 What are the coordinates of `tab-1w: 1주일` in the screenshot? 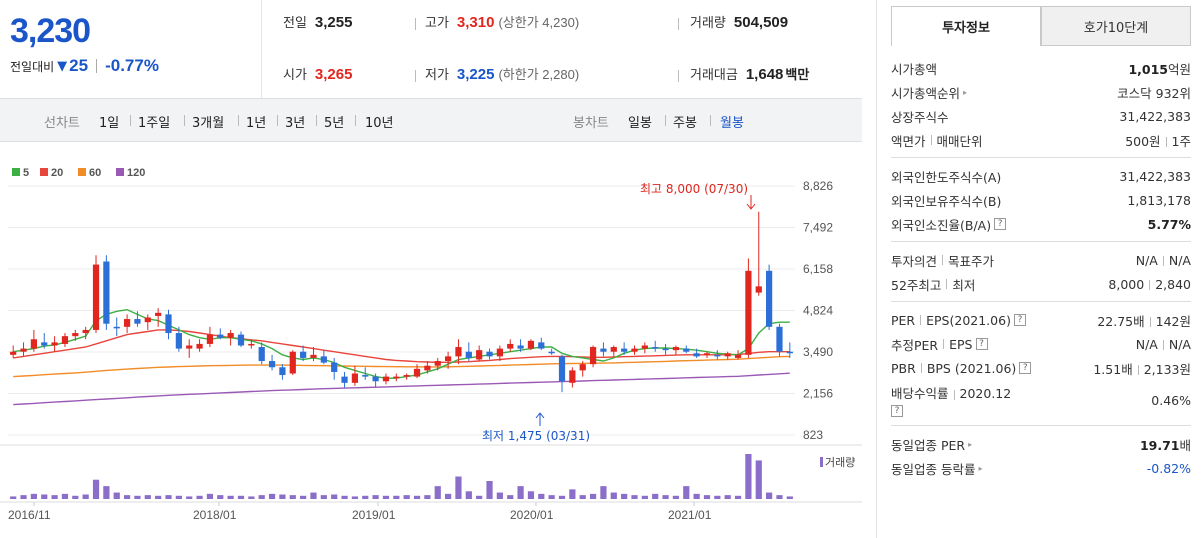 It's located at (154, 123).